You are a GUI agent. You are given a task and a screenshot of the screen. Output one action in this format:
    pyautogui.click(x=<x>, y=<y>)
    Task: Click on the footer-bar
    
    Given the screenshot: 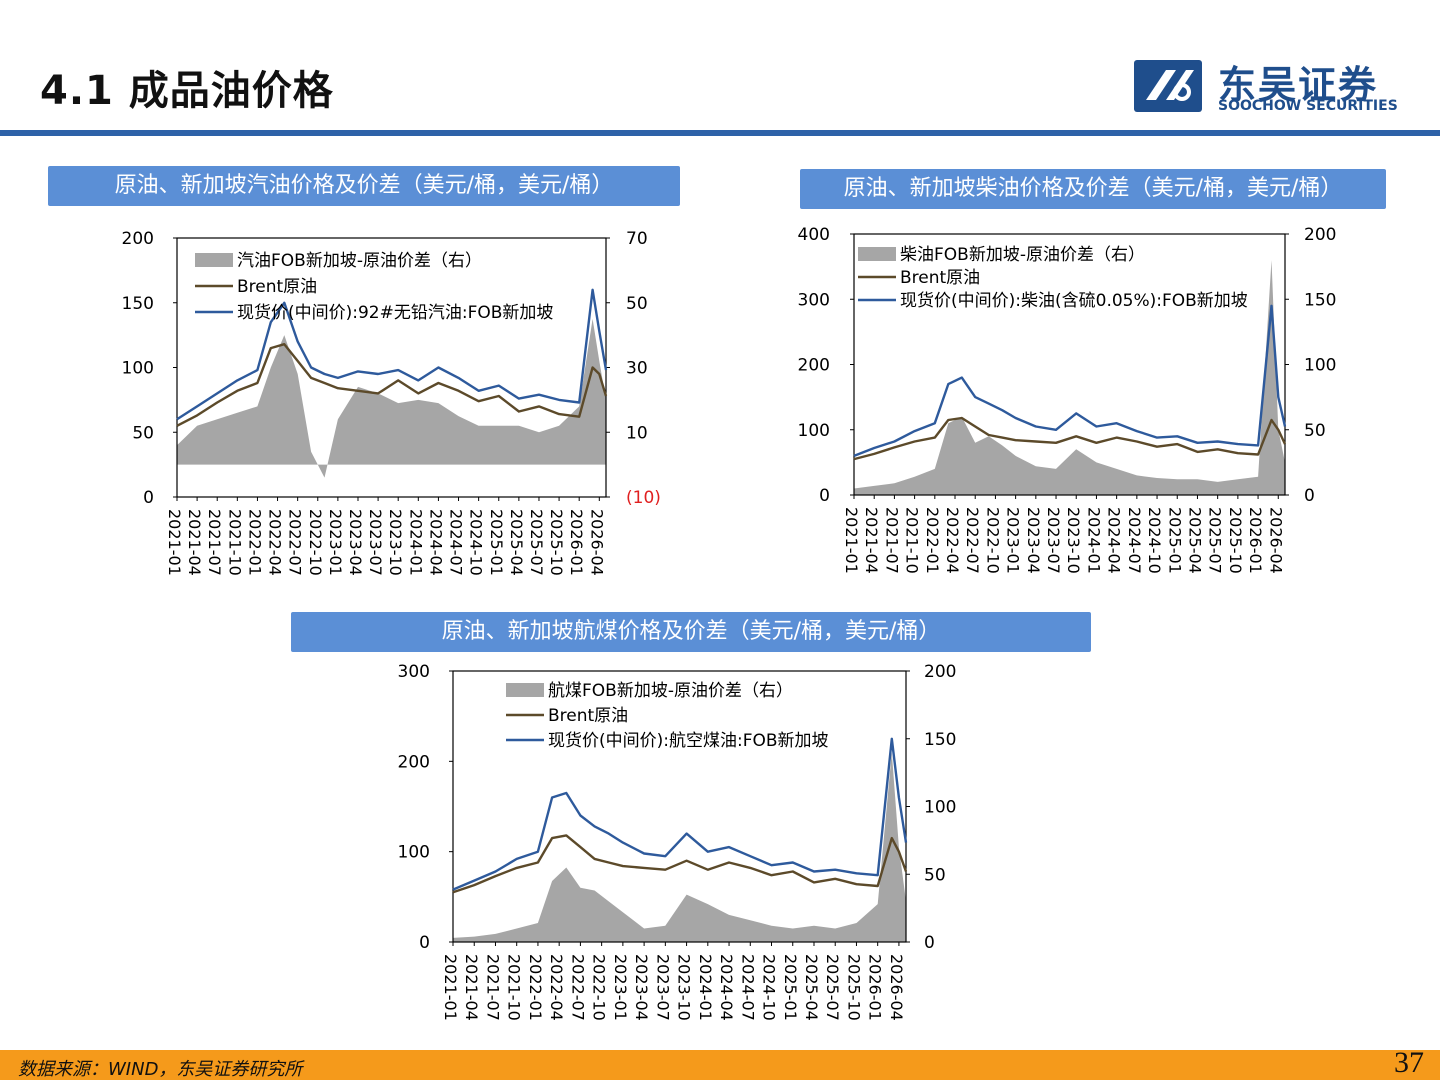 What is the action you would take?
    pyautogui.click(x=720, y=1065)
    